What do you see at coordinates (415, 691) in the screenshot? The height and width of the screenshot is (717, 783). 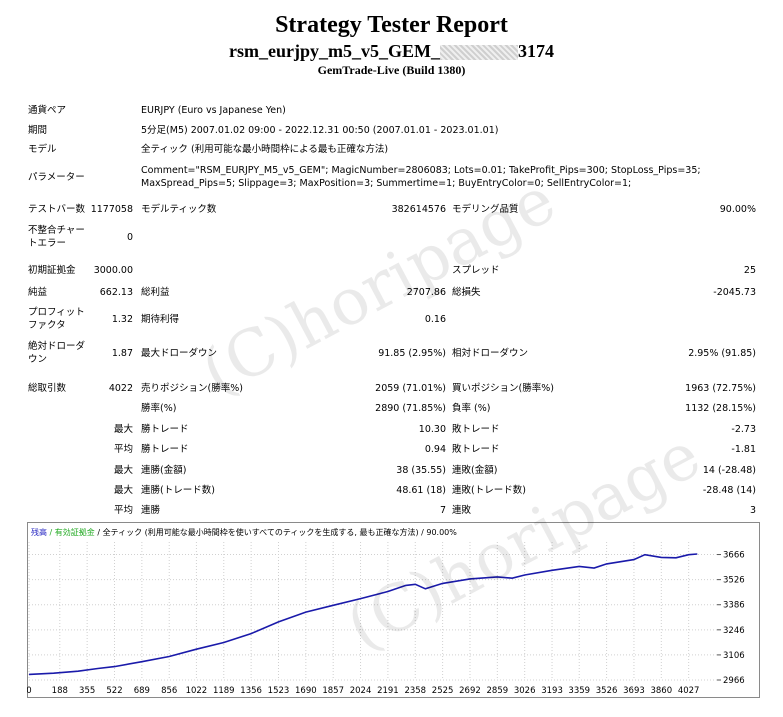 I see `x-tick-label: 2358` at bounding box center [415, 691].